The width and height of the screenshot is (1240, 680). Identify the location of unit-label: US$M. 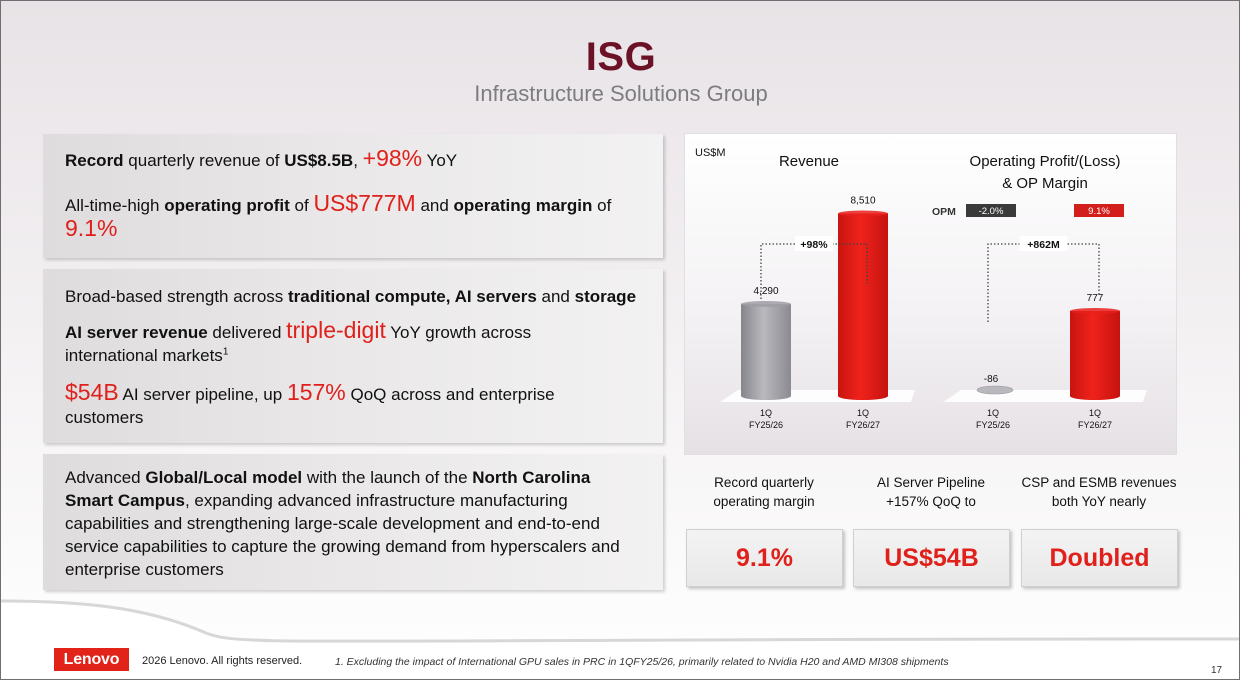
(710, 153).